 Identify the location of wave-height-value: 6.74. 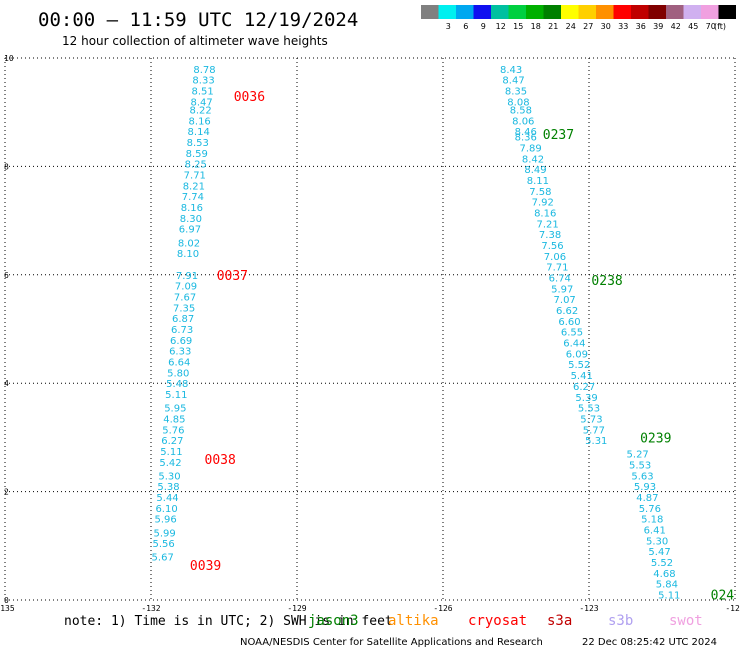
(560, 279).